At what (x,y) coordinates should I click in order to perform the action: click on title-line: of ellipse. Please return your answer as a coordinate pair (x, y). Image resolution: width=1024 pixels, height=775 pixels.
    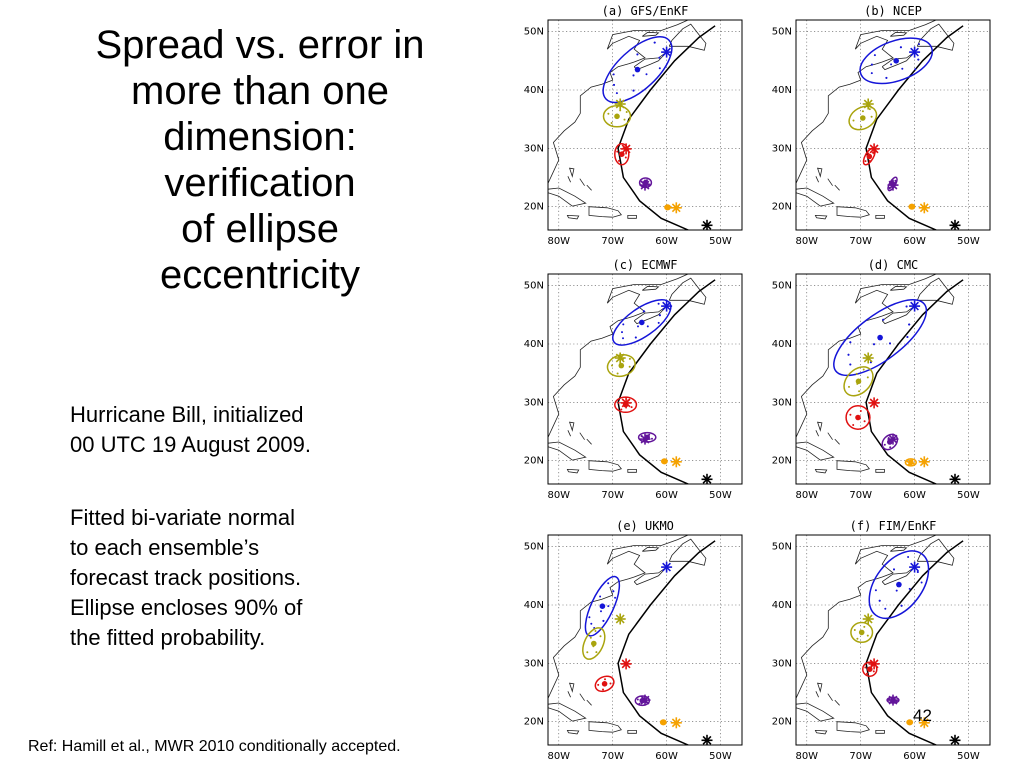
    Looking at the image, I should click on (260, 229).